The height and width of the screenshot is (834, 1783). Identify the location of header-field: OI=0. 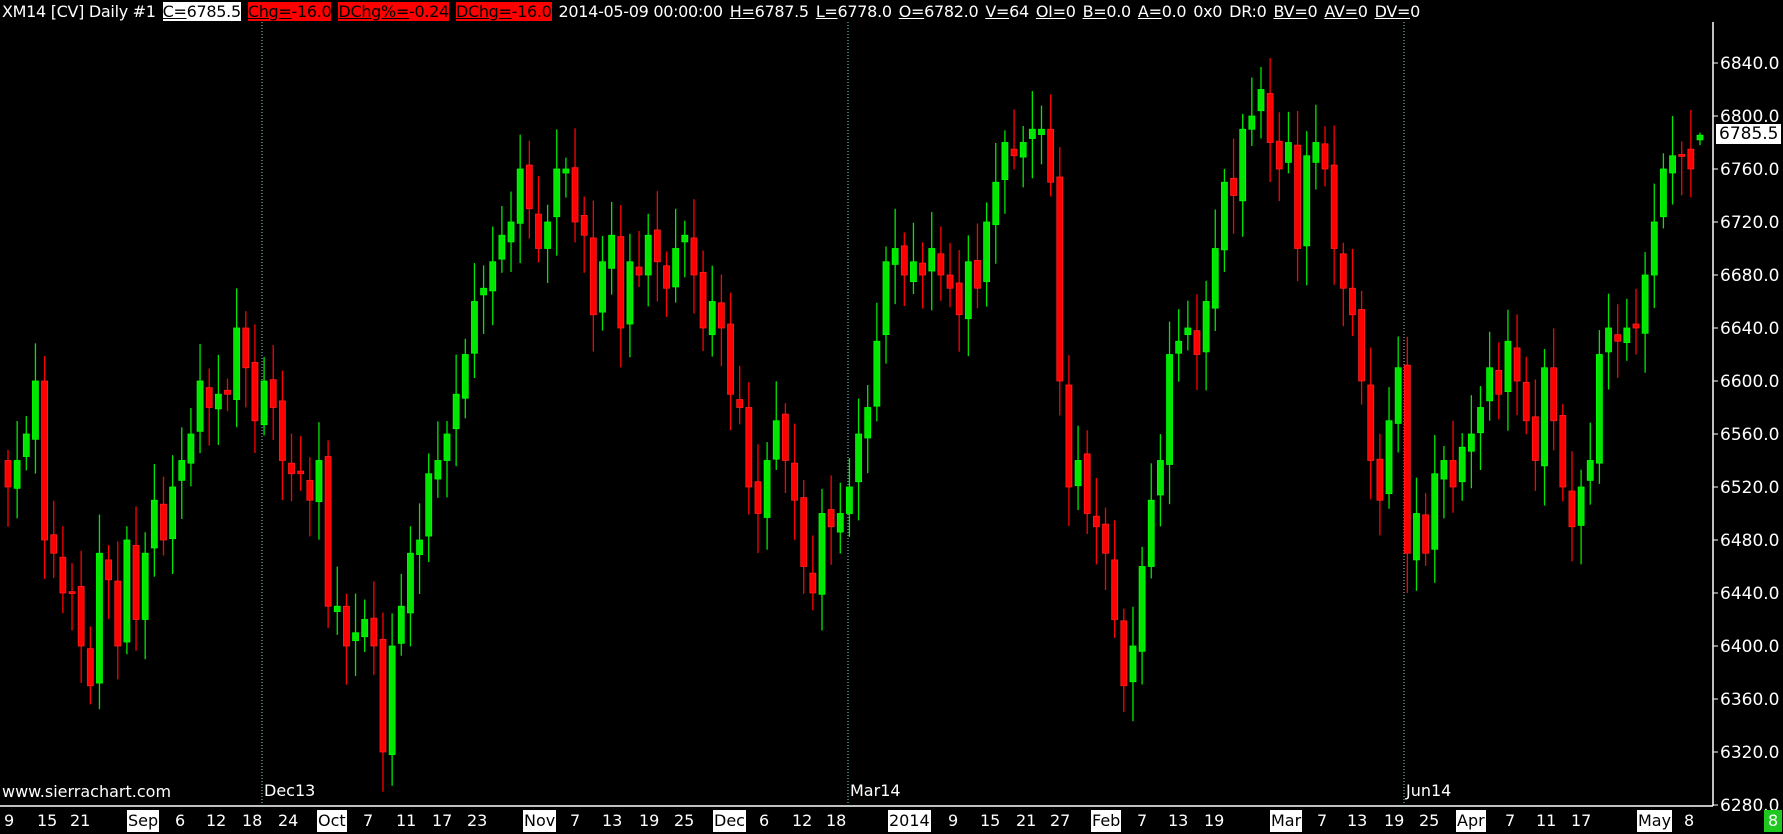
(1055, 11).